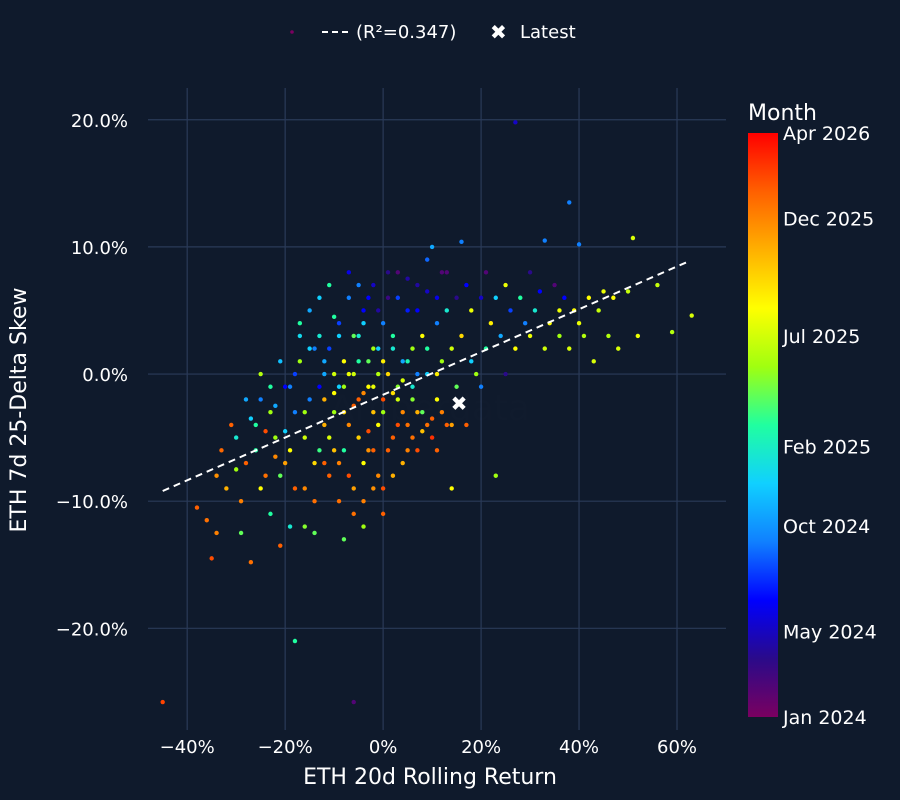 This screenshot has width=900, height=800. I want to click on x-tick-label: 40%, so click(579, 747).